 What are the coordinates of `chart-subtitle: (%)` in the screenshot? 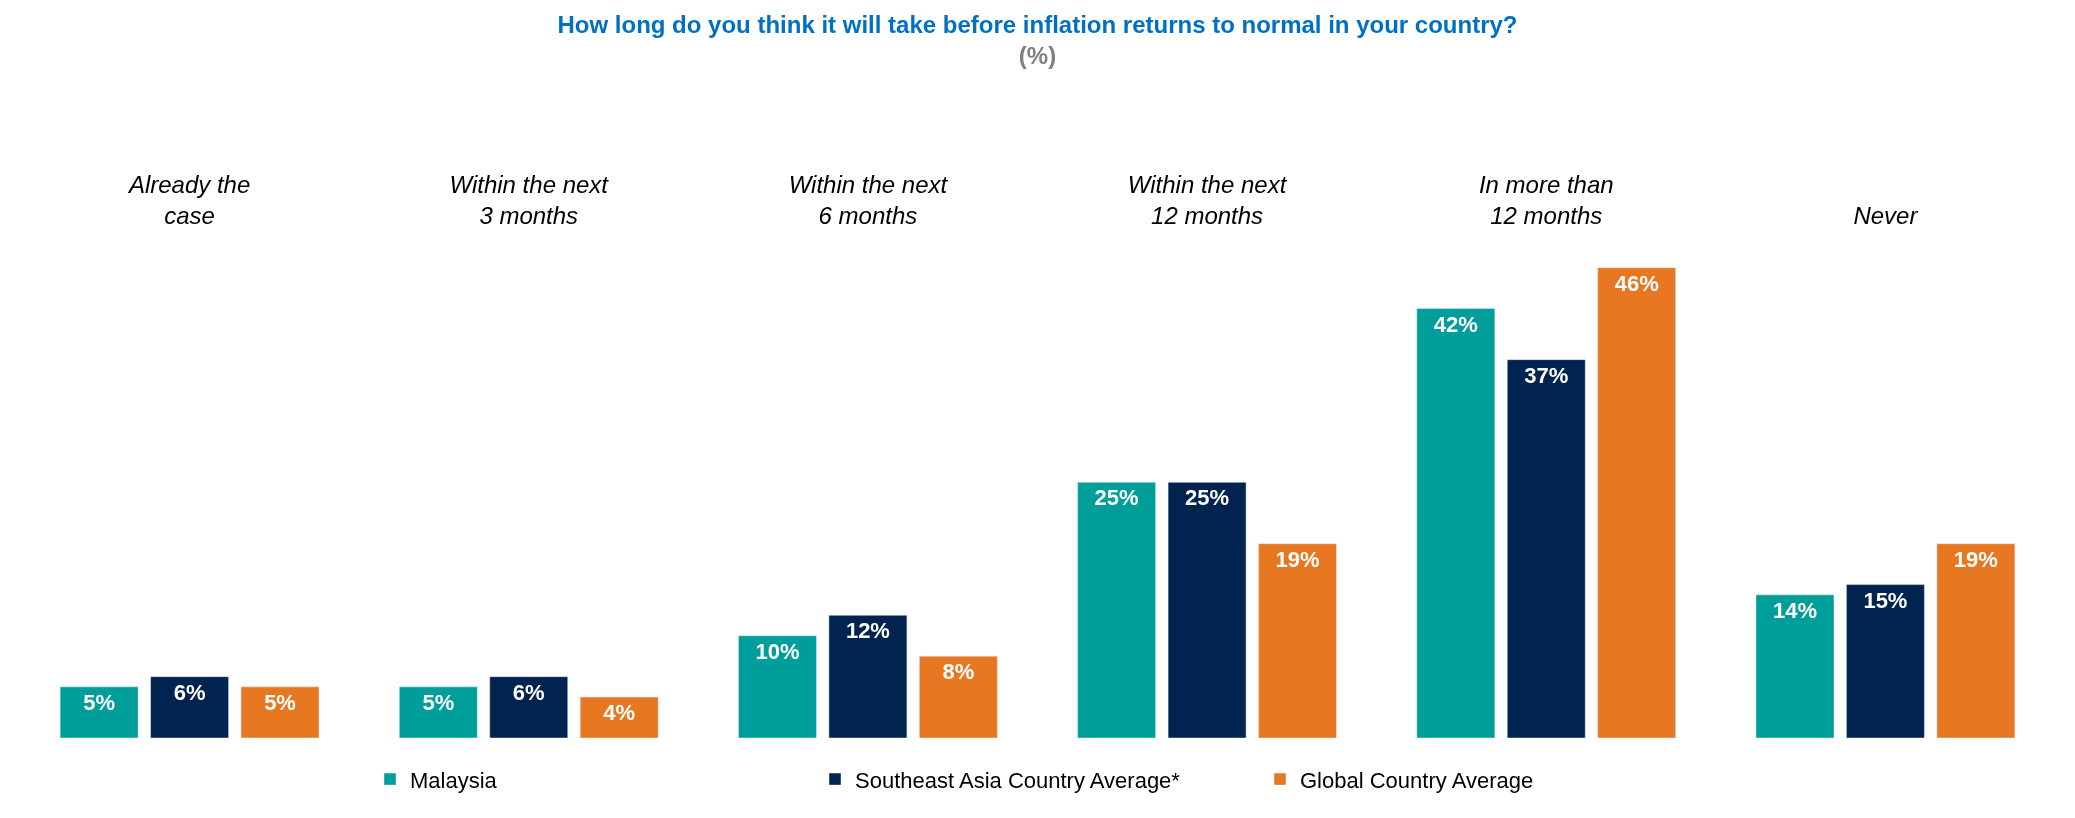 It's located at (1037, 55).